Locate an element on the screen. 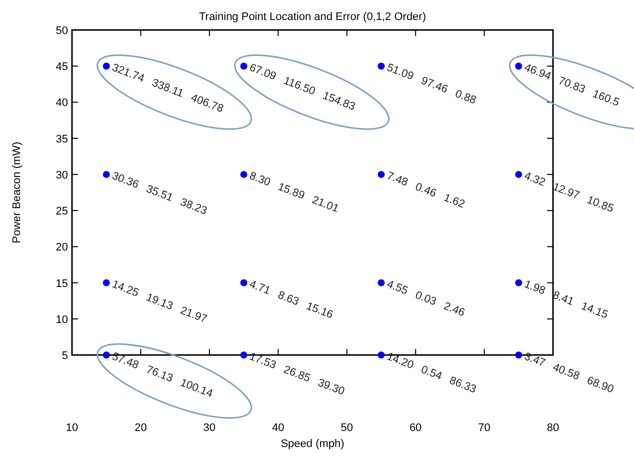  annotation: 46.94 70.83 160.5 is located at coordinates (571, 85).